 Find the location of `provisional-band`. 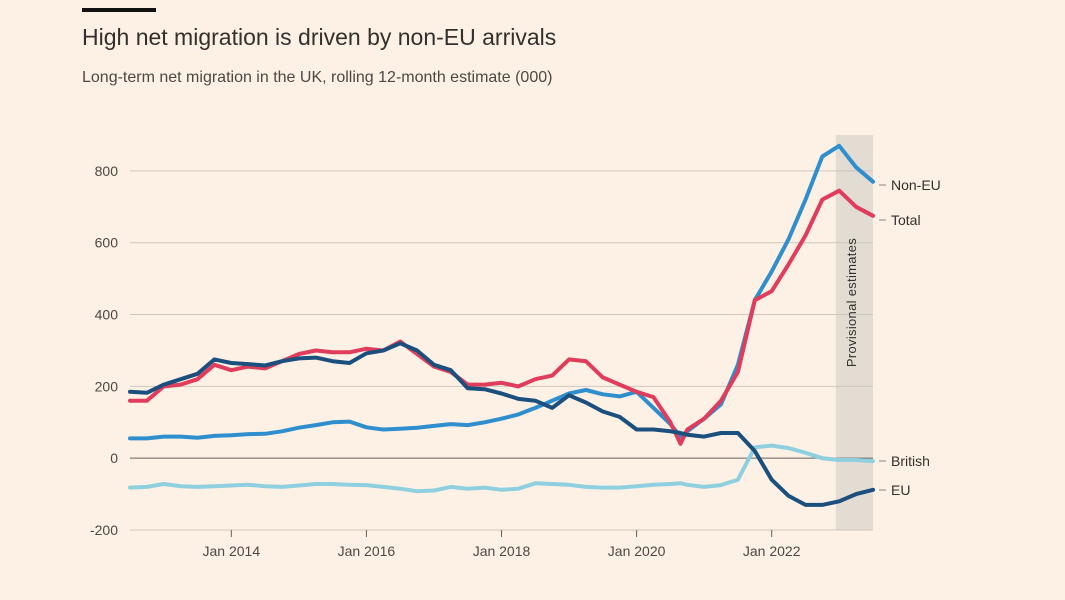

provisional-band is located at coordinates (854, 332).